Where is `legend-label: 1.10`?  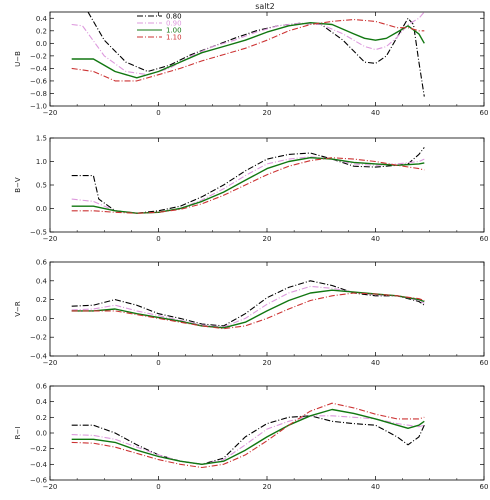
legend-label: 1.10 is located at coordinates (174, 38).